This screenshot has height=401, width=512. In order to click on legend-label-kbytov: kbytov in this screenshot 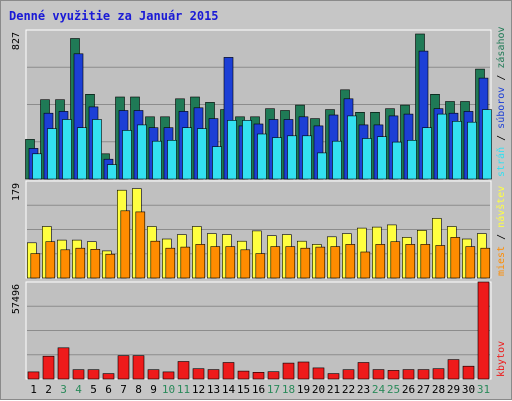, I will do `click(501, 359)`.